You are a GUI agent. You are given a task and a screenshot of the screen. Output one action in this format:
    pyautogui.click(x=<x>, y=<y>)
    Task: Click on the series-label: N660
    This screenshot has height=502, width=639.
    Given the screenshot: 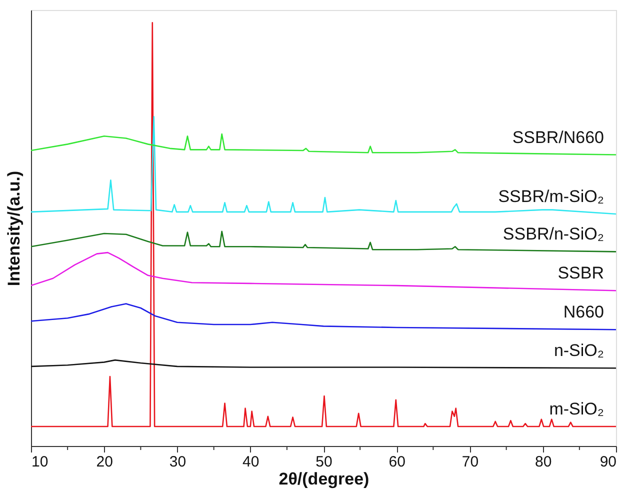 What is the action you would take?
    pyautogui.click(x=583, y=312)
    